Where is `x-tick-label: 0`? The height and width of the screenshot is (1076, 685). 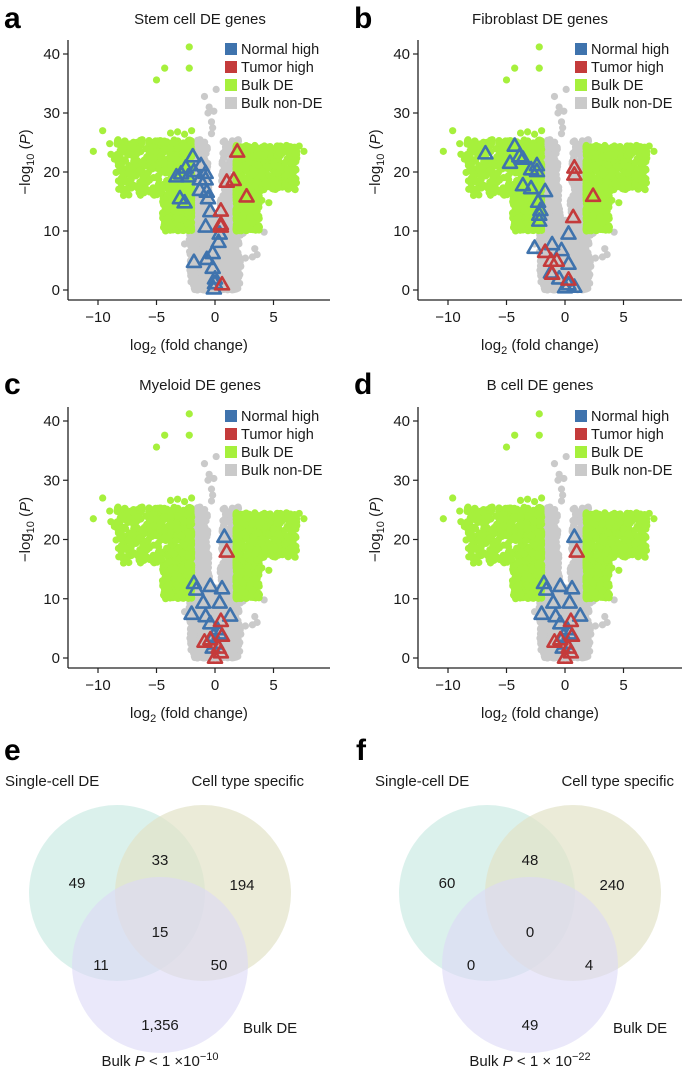
x-tick-label: 0 is located at coordinates (215, 317).